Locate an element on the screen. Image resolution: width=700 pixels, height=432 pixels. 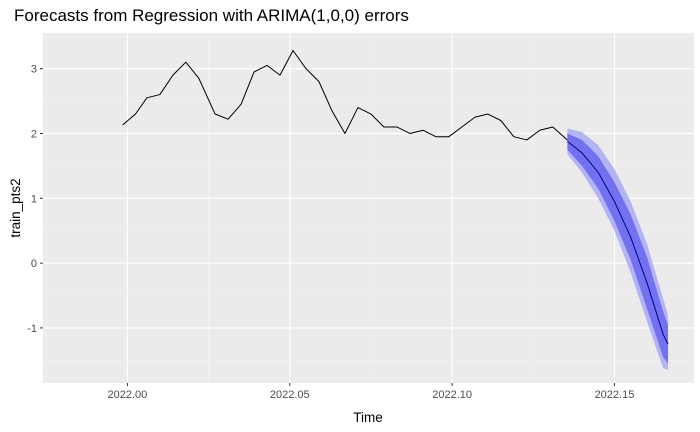
y-tick-label: 3 is located at coordinates (34, 70).